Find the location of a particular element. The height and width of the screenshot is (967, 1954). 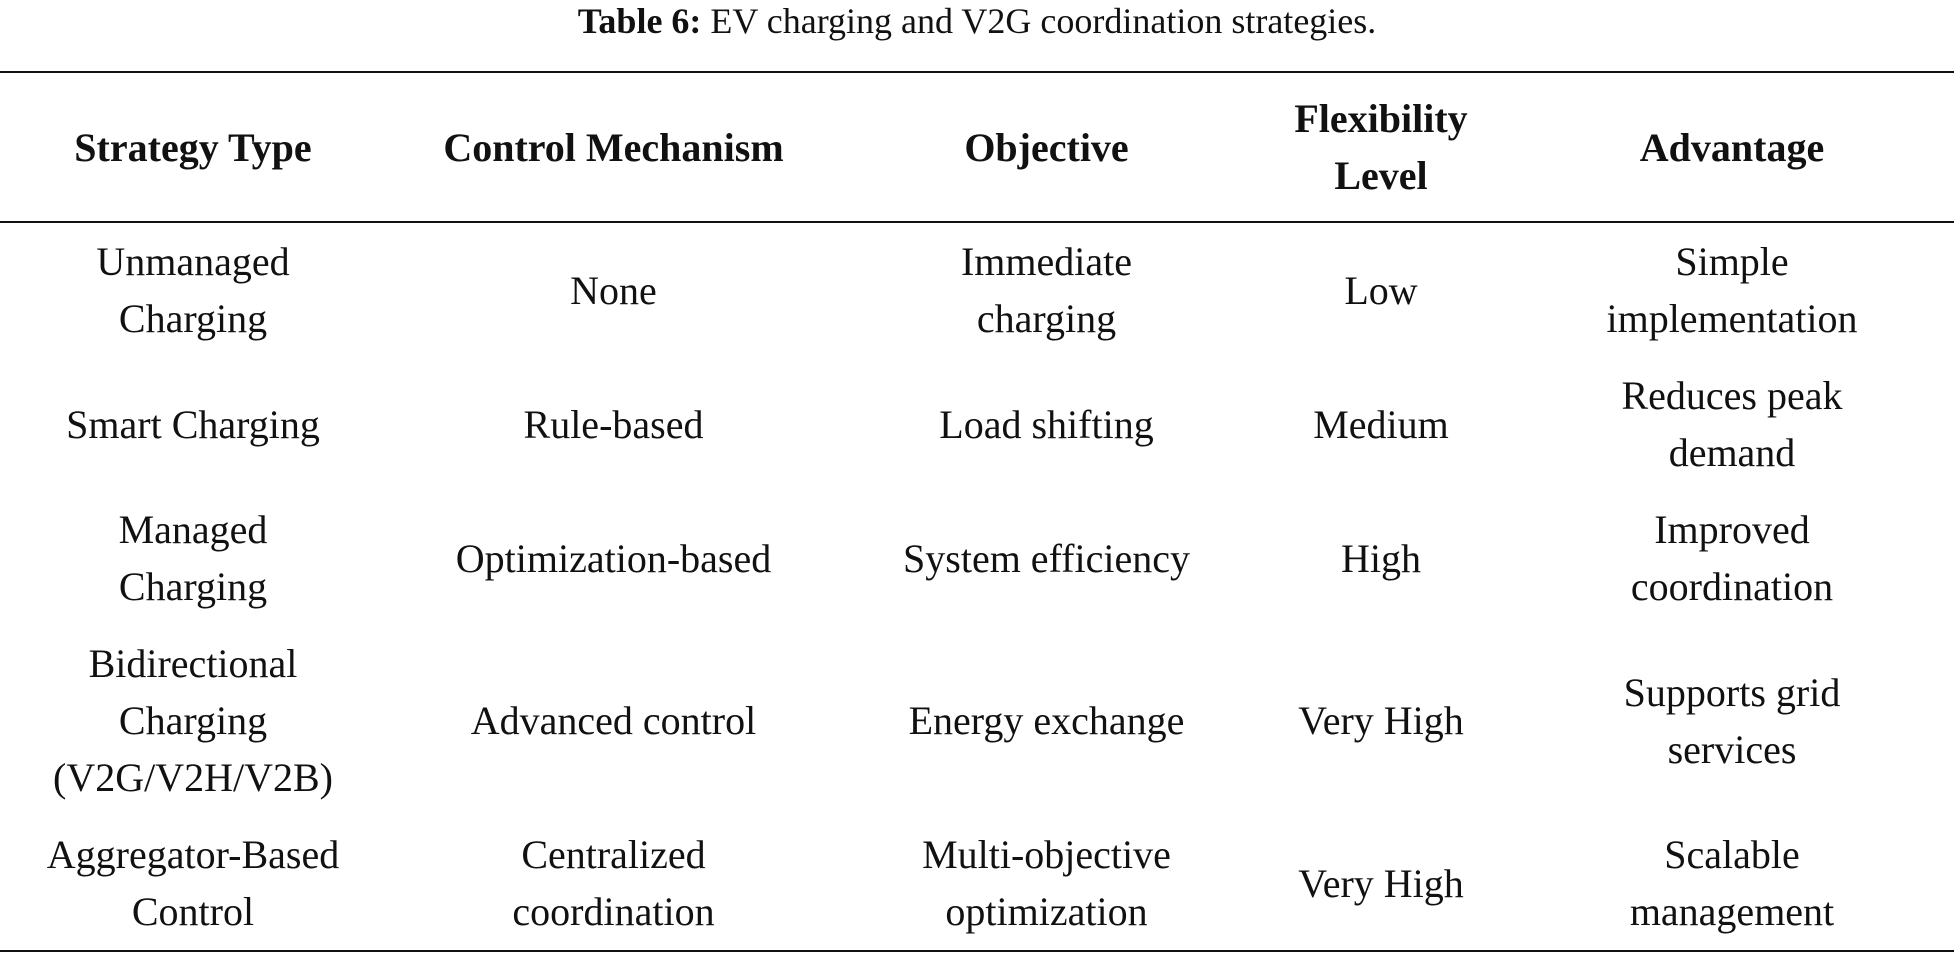

table-cell: None is located at coordinates (613, 289).